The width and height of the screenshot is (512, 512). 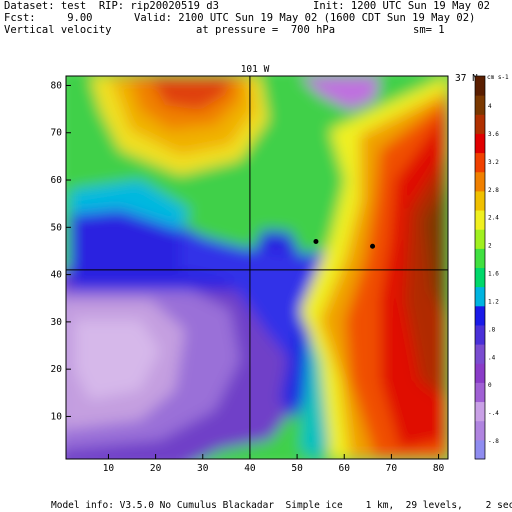 What do you see at coordinates (250, 468) in the screenshot?
I see `x-tick-label: 40` at bounding box center [250, 468].